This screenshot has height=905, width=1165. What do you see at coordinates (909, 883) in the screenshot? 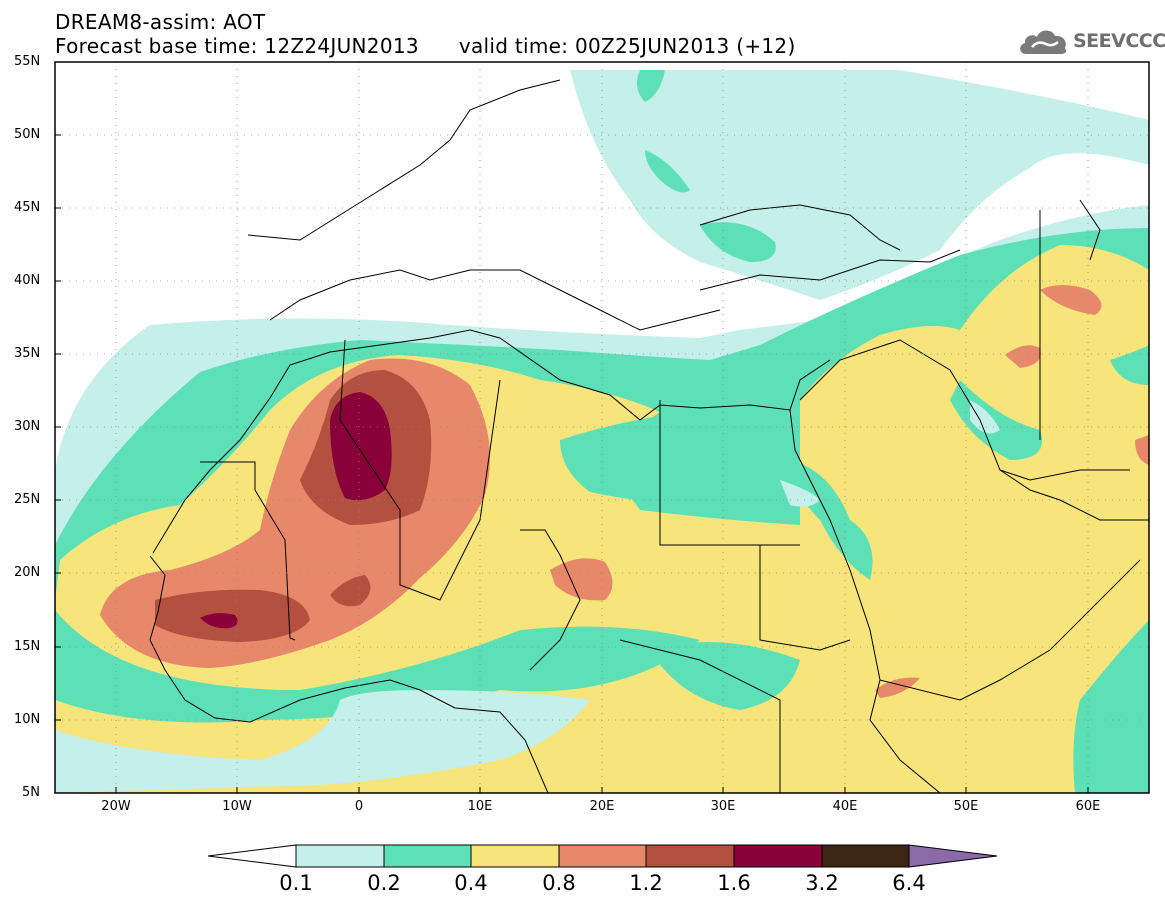
I see `colorbar-label: 6.4` at bounding box center [909, 883].